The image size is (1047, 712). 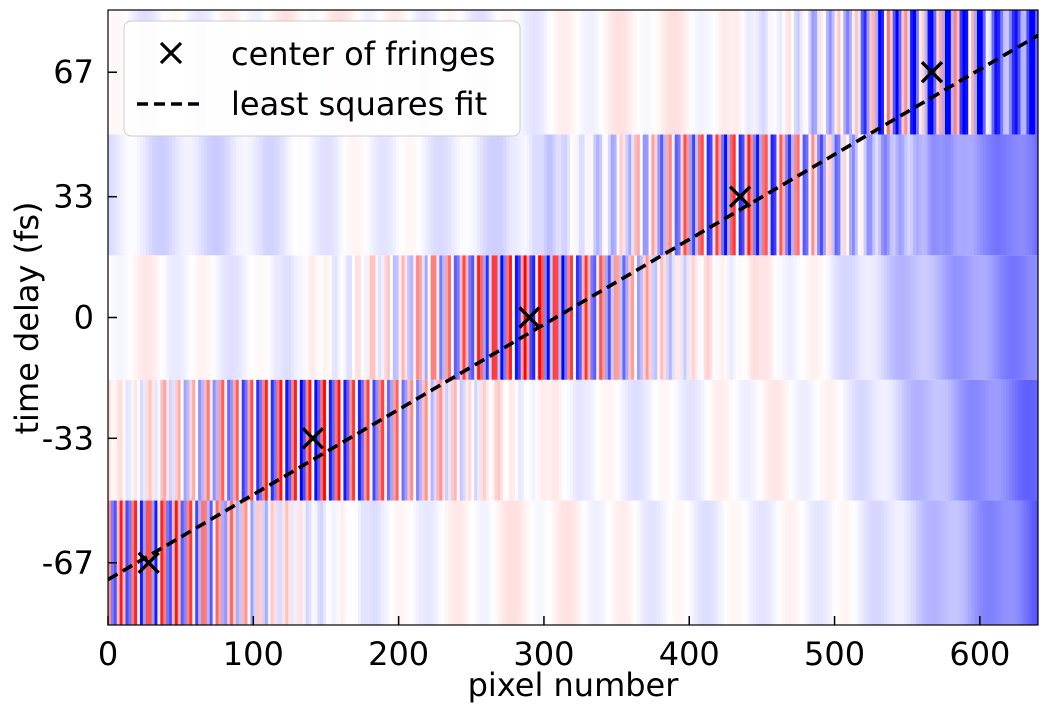 What do you see at coordinates (84, 318) in the screenshot?
I see `y-tick-label: 0` at bounding box center [84, 318].